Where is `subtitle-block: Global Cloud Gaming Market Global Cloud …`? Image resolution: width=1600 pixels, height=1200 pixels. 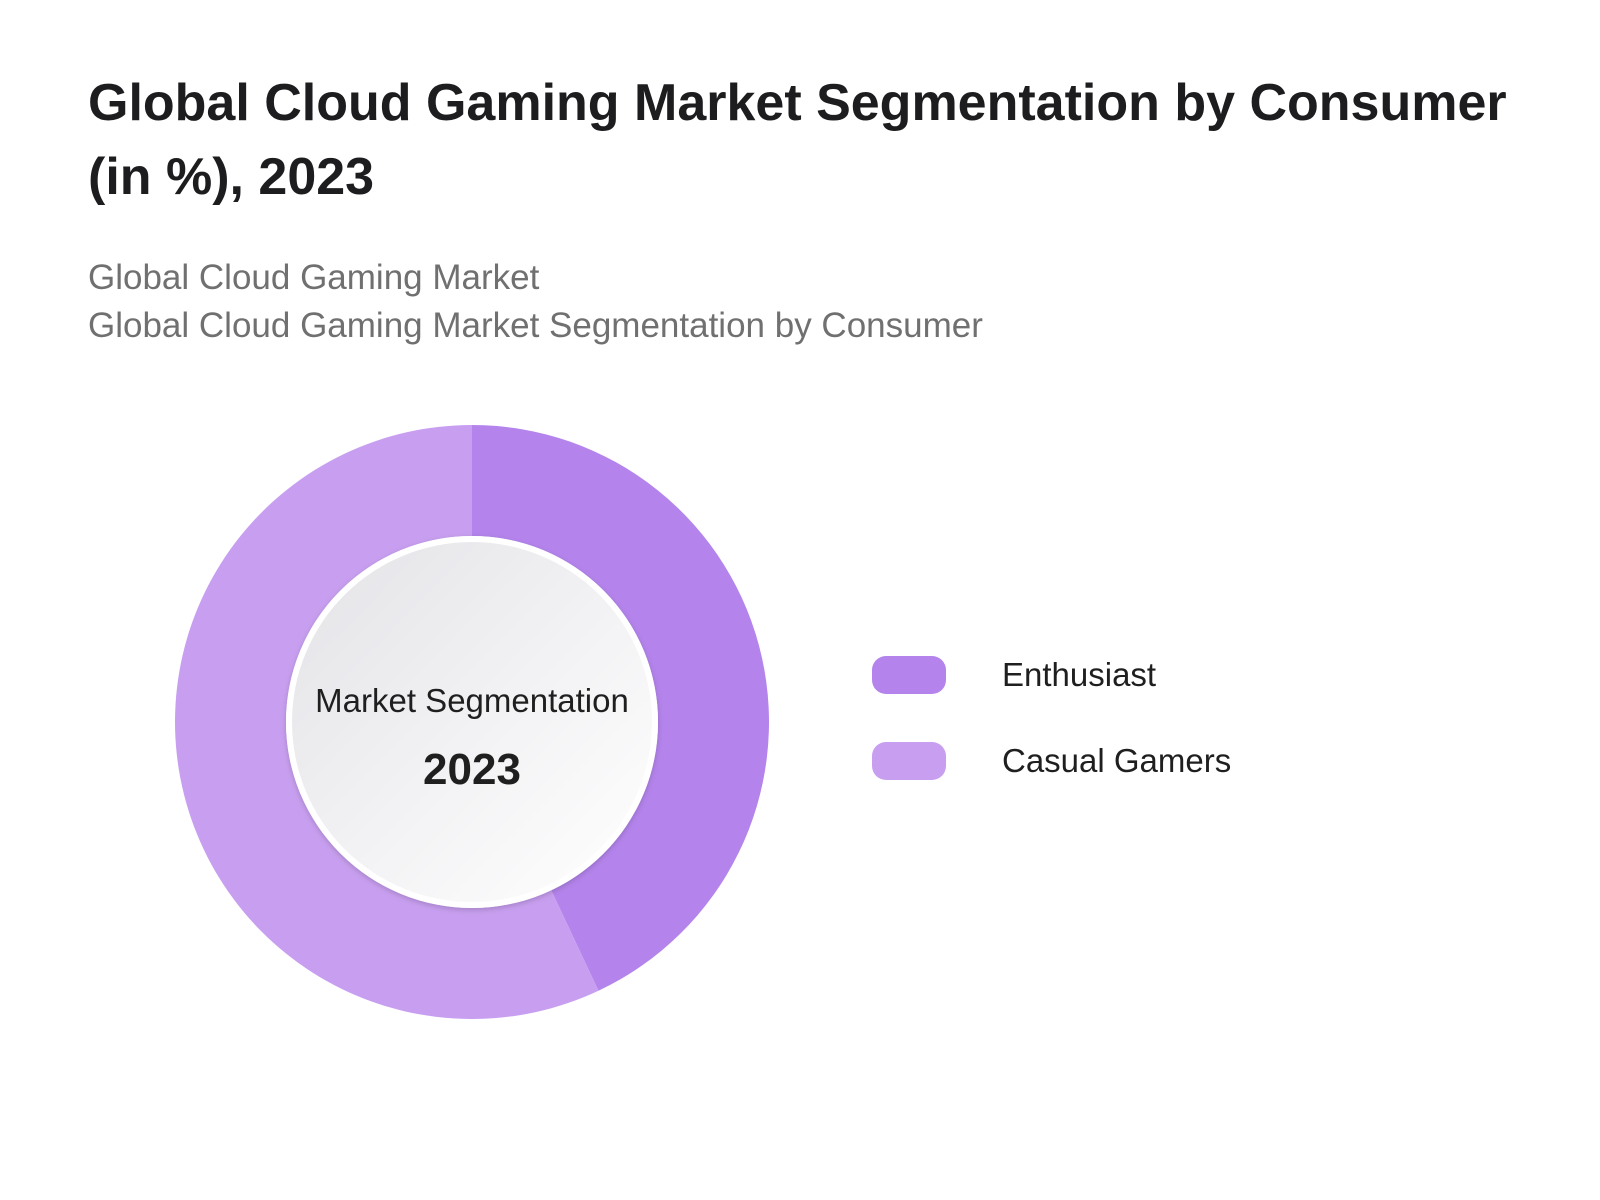
subtitle-block: Global Cloud Gaming Market Global Cloud … is located at coordinates (688, 302).